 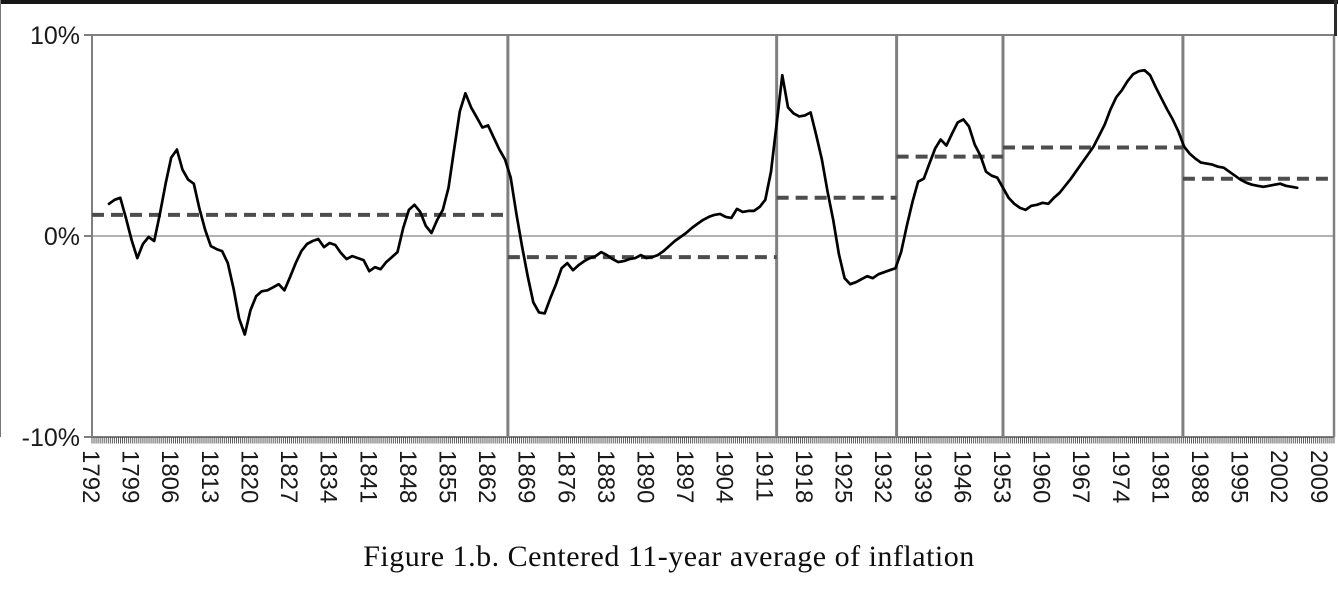 What do you see at coordinates (922, 476) in the screenshot?
I see `x-axis-label: 1939` at bounding box center [922, 476].